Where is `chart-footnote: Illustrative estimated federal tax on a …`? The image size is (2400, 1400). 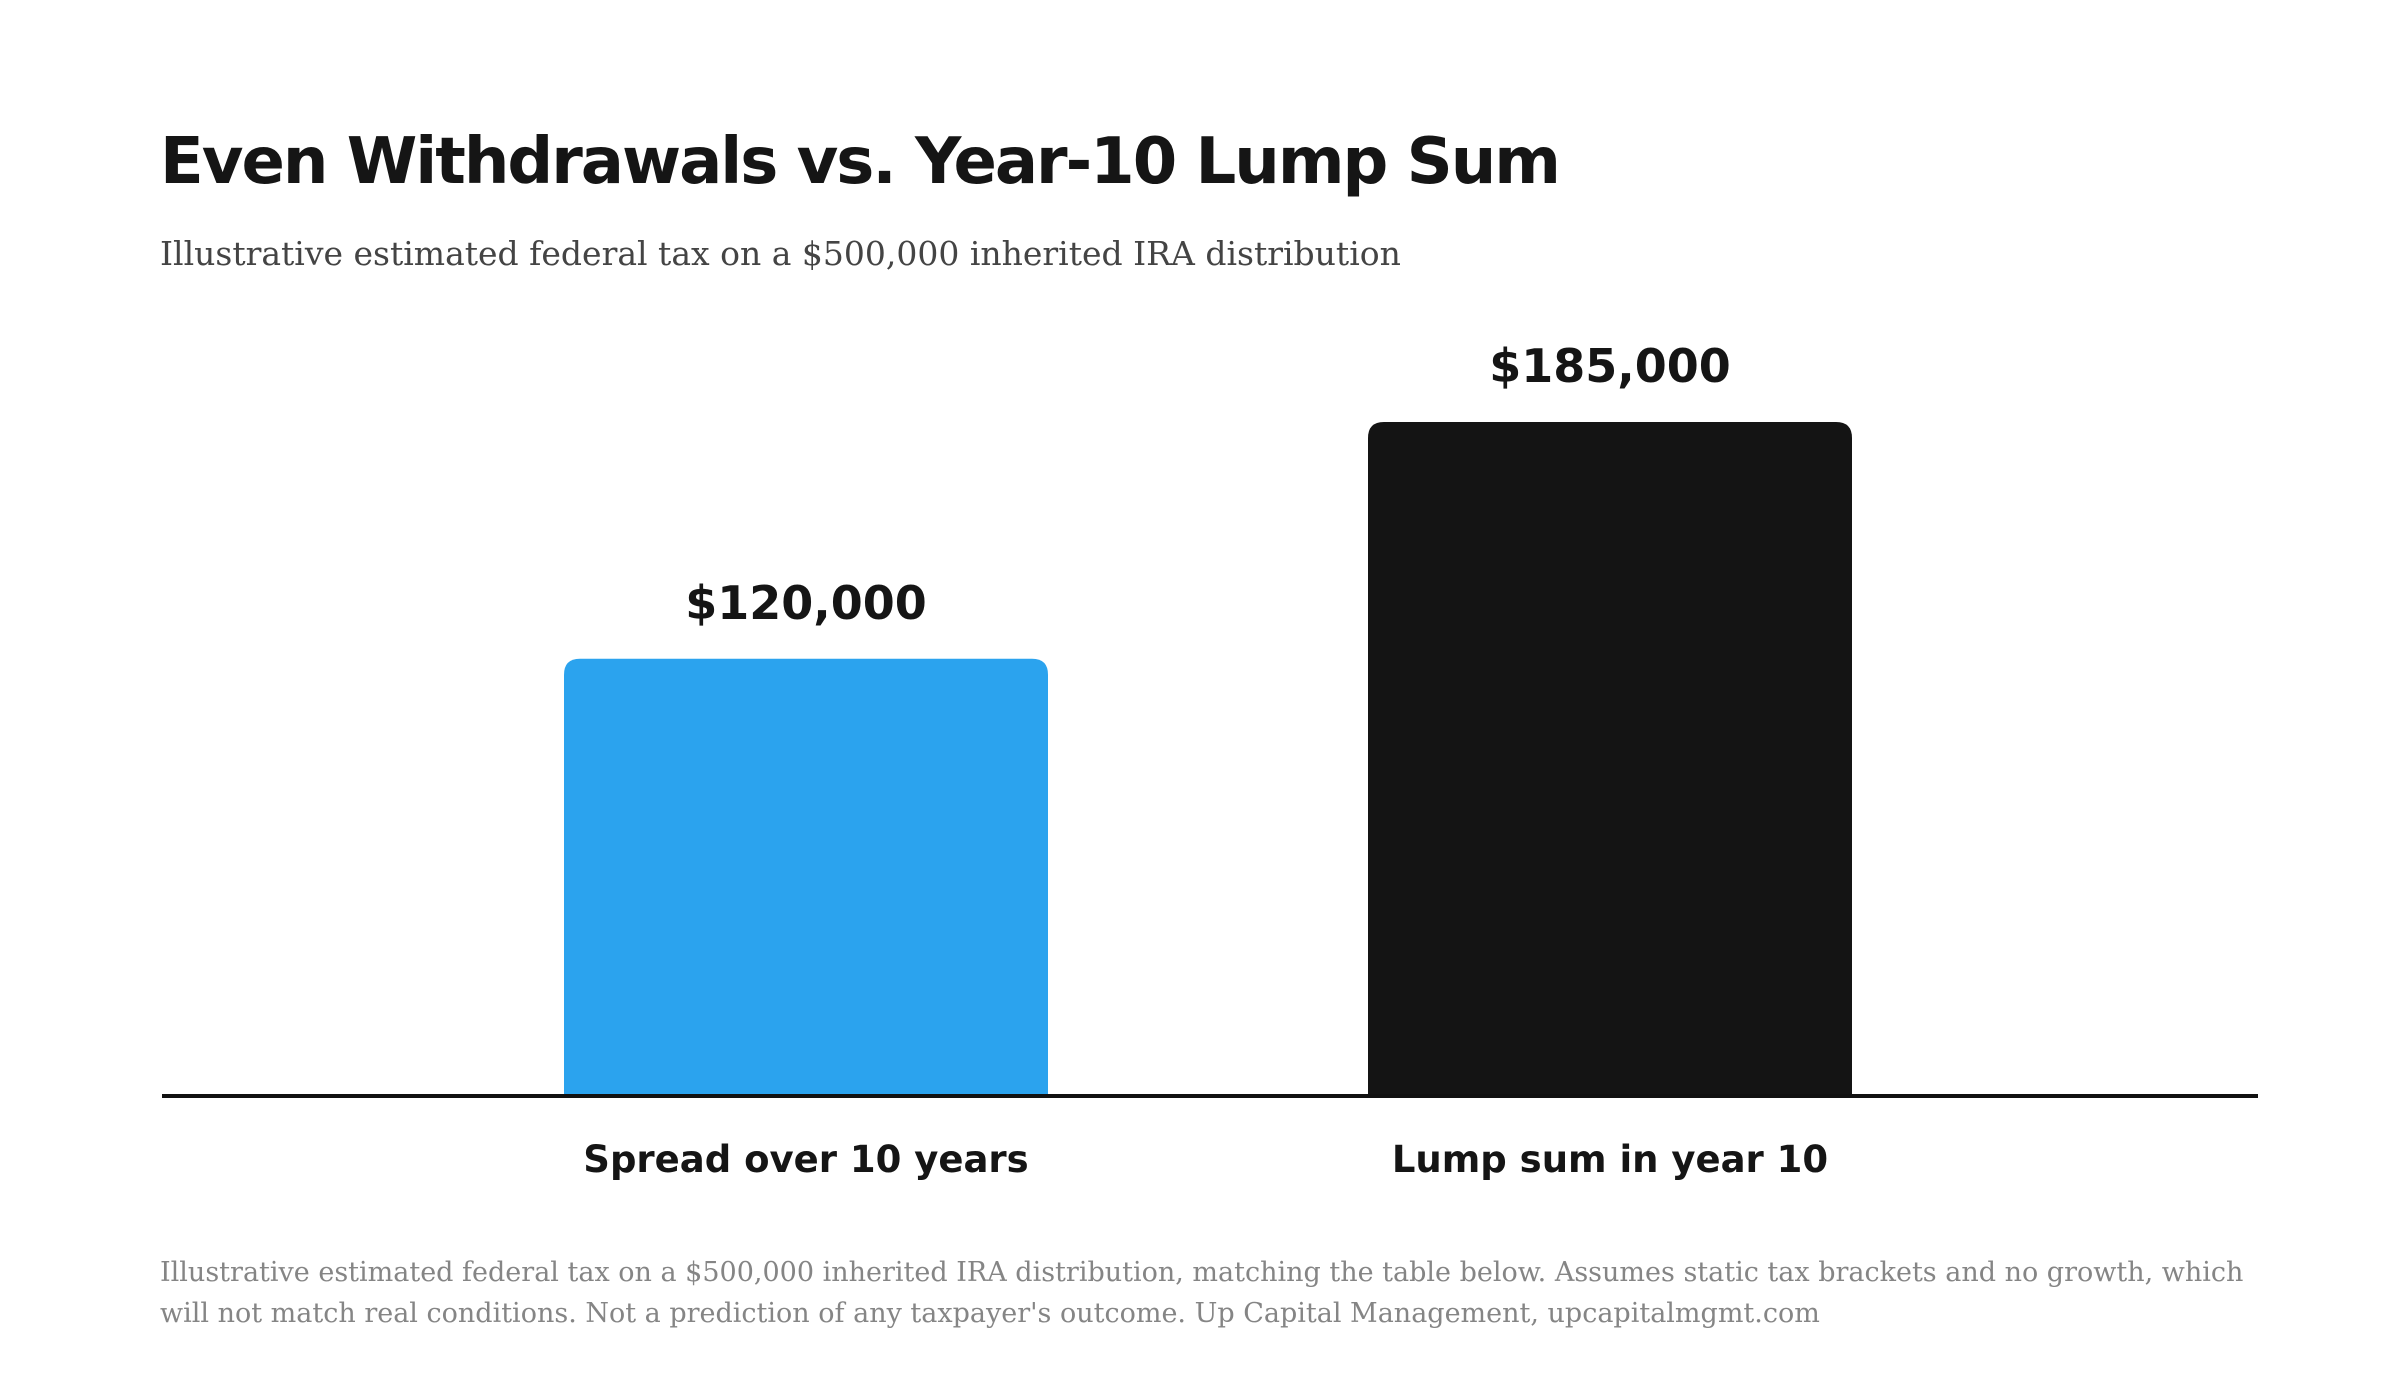
chart-footnote: Illustrative estimated federal tax on a … is located at coordinates (1202, 1293).